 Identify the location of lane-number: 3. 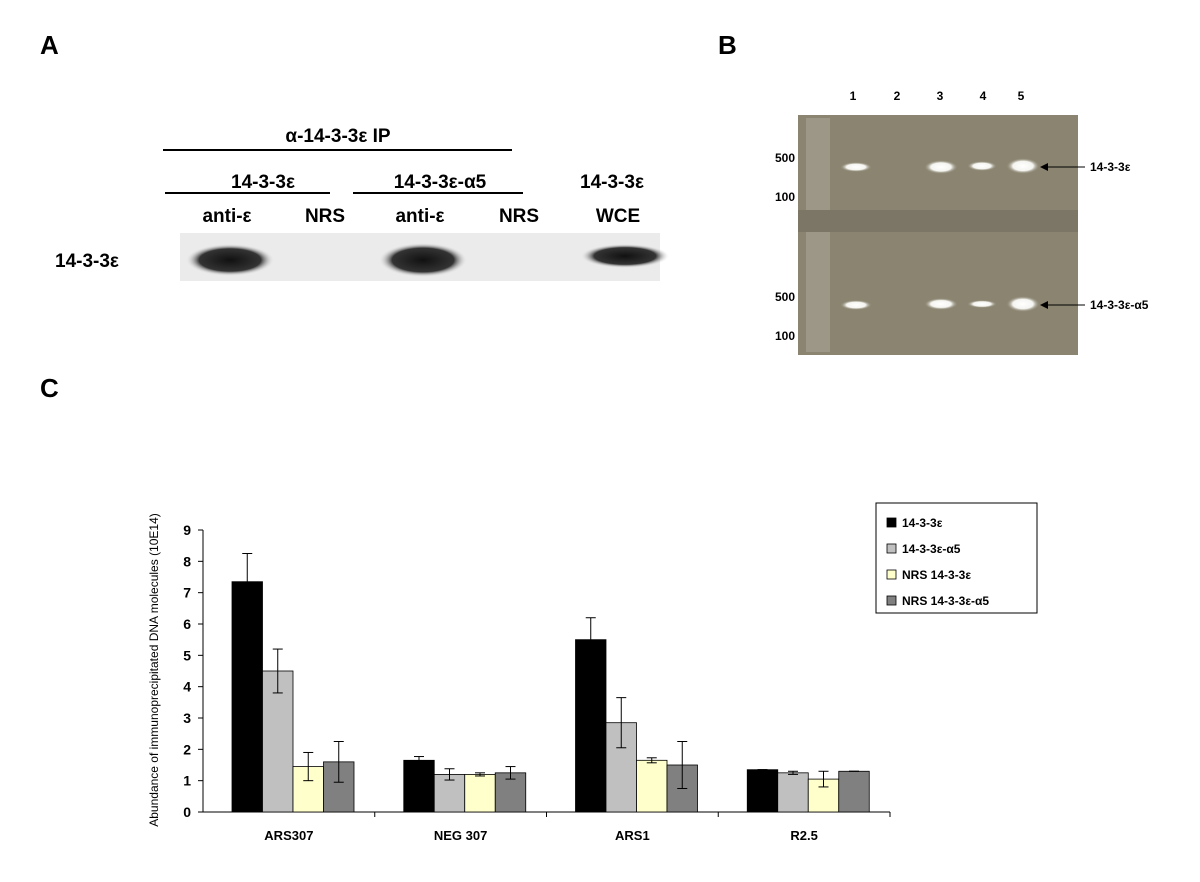
(940, 96).